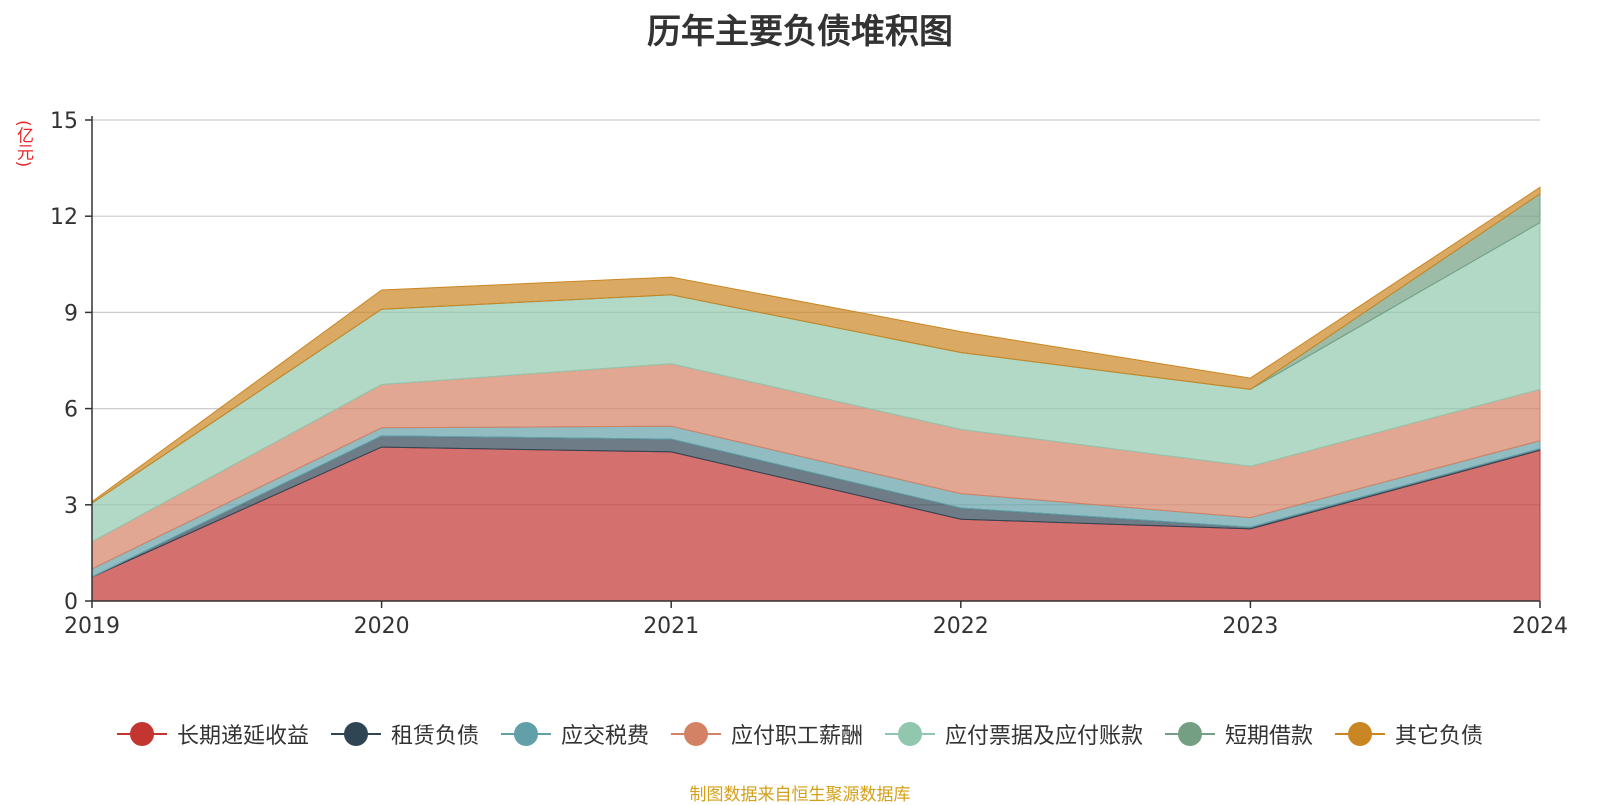 Image resolution: width=1600 pixels, height=805 pixels. Describe the element at coordinates (800, 795) in the screenshot. I see `data-source-note: 制图数据来自恒生聚源数据库` at that location.